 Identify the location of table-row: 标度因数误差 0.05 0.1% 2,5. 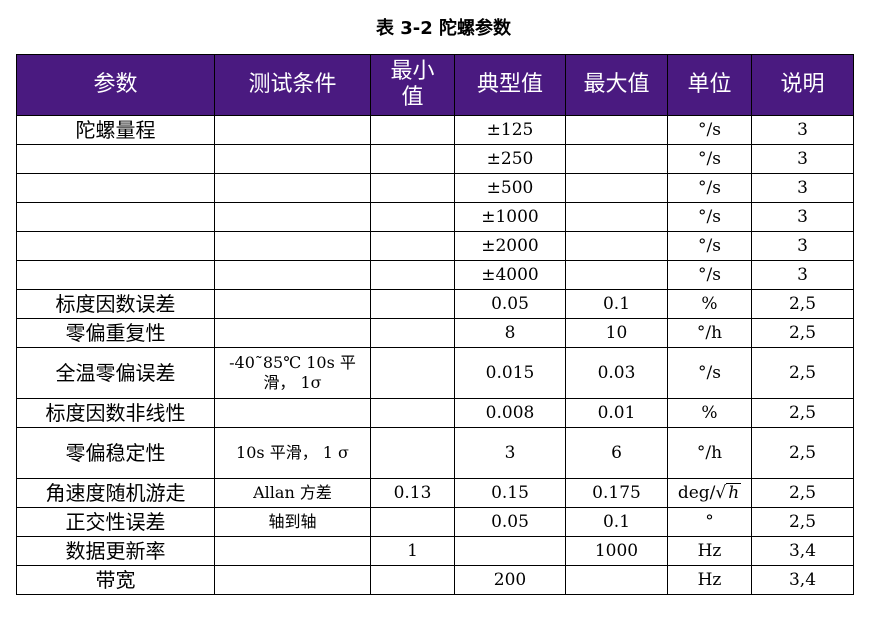
(435, 304).